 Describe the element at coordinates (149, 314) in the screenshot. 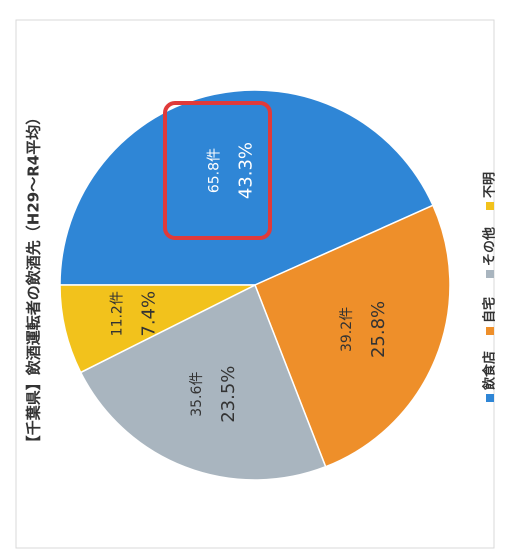

I see `value-label: 7.4%` at that location.